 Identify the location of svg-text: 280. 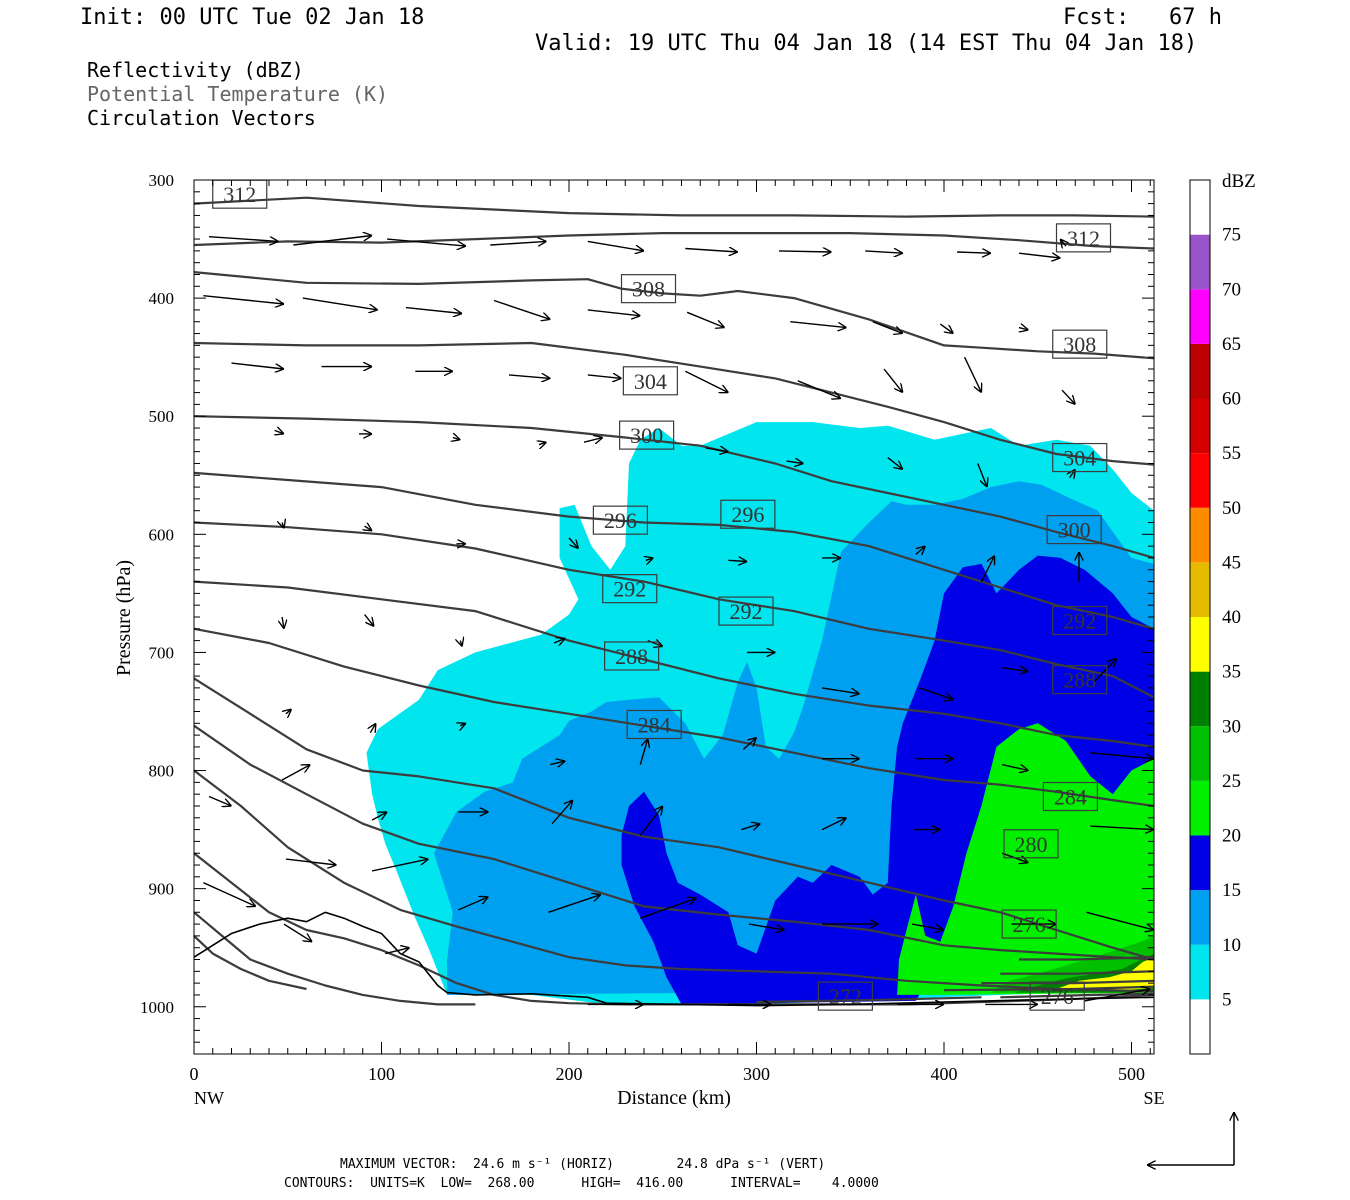
(1031, 844).